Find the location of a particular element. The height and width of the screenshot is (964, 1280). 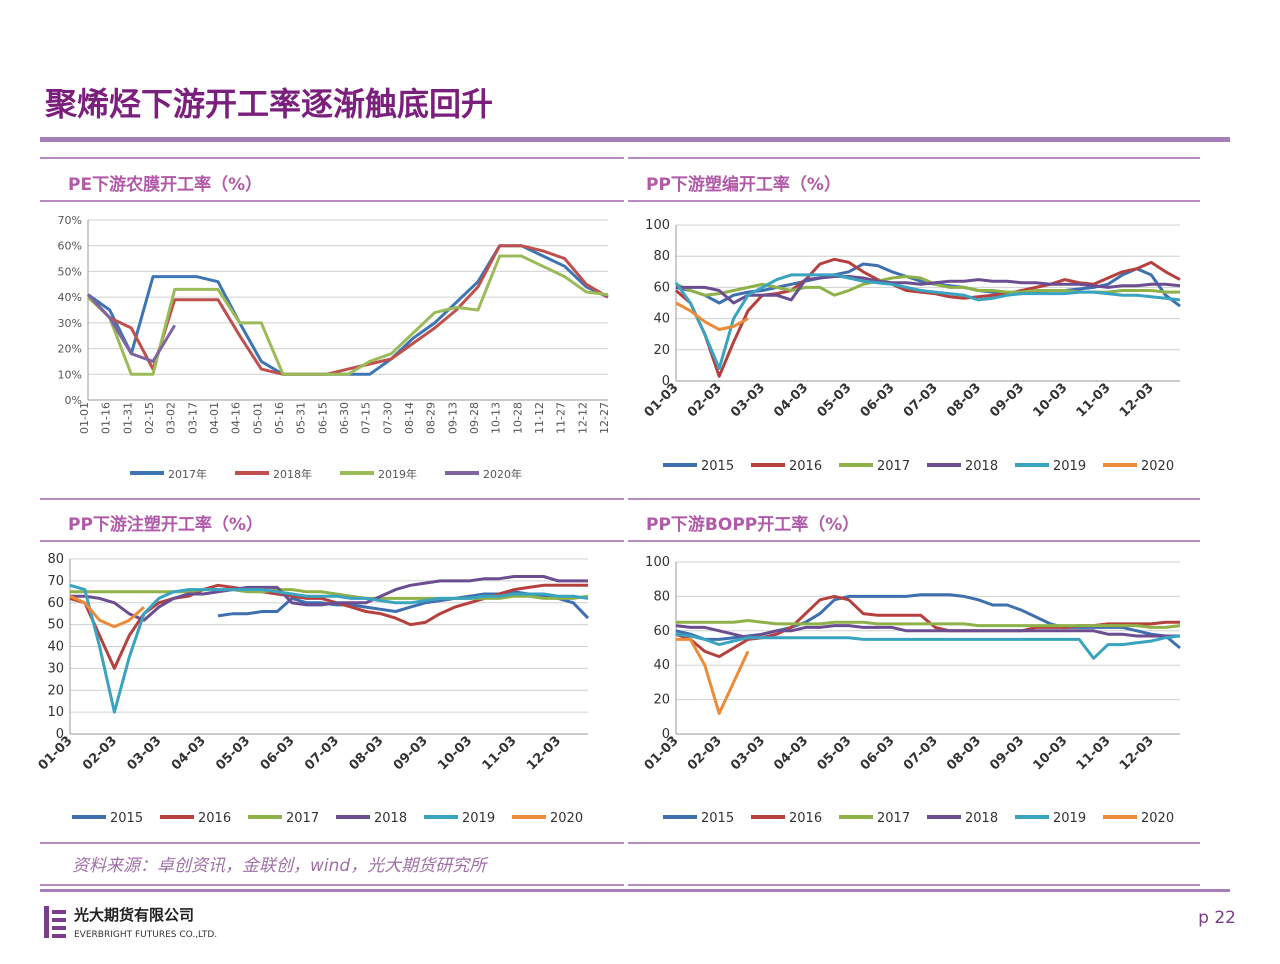

y-tick-label: 30 is located at coordinates (55, 668).